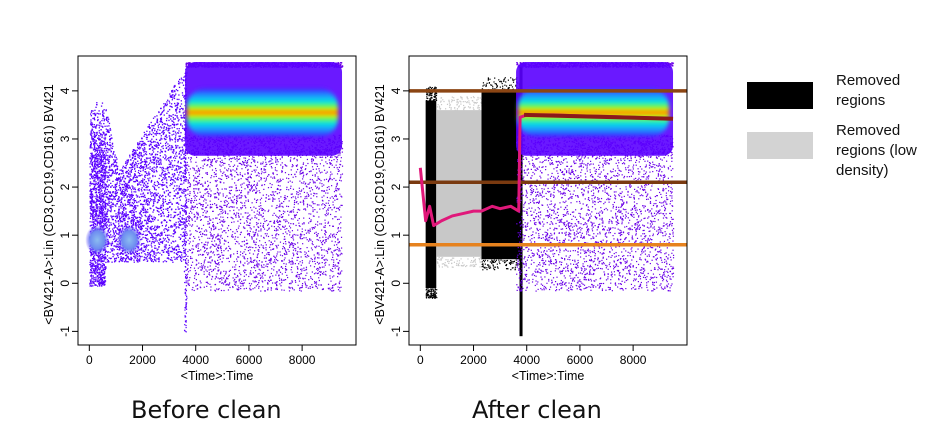 This screenshot has width=952, height=433. What do you see at coordinates (868, 80) in the screenshot?
I see `legend-label-0: Removed` at bounding box center [868, 80].